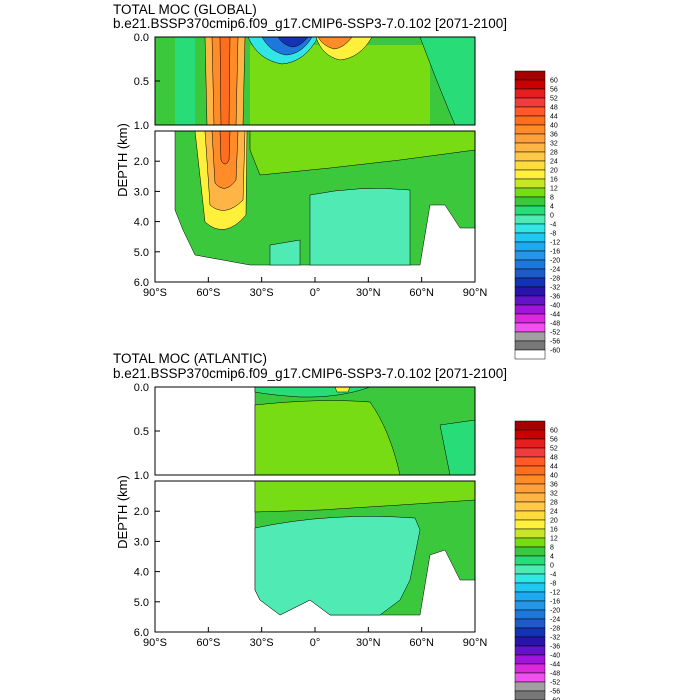 This screenshot has height=700, width=700. Describe the element at coordinates (368, 293) in the screenshot. I see `x-tick-label: 30°N` at that location.